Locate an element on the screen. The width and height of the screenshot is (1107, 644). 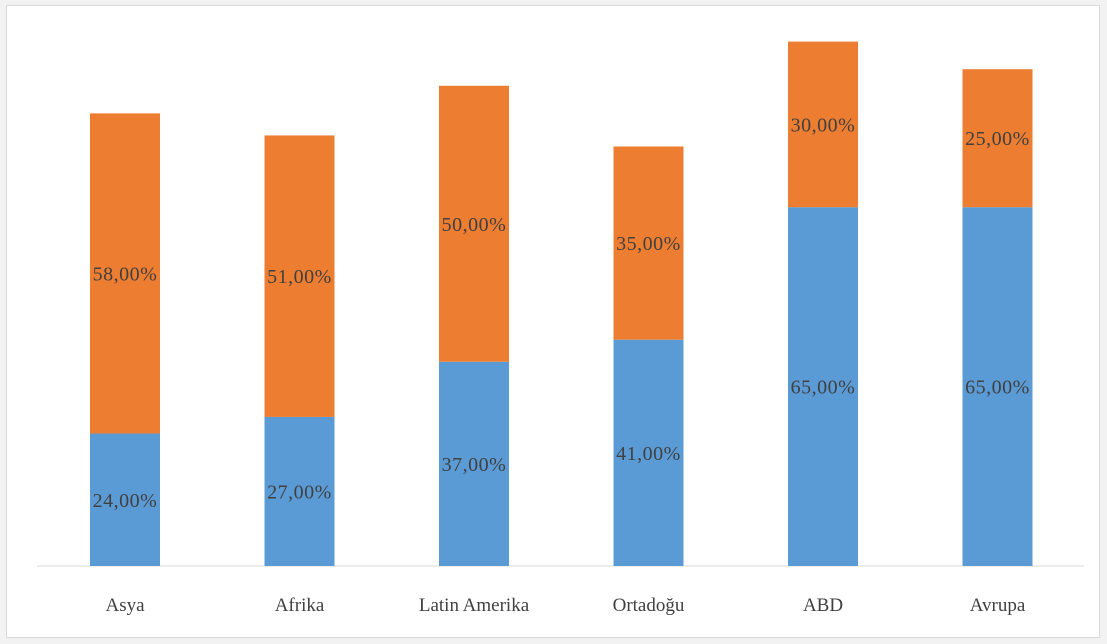
data-label-1-2: 27,00% is located at coordinates (299, 492).